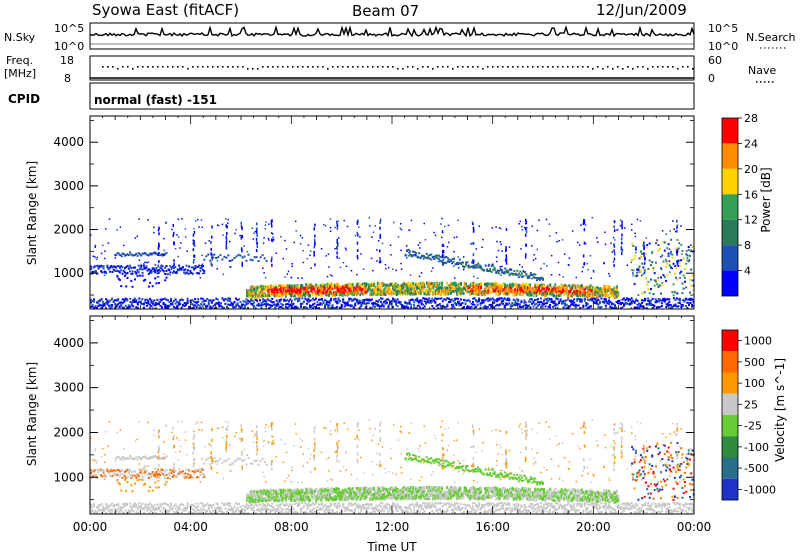 This screenshot has height=554, width=800. Describe the element at coordinates (730, 283) in the screenshot. I see `colorbar-segment` at that location.